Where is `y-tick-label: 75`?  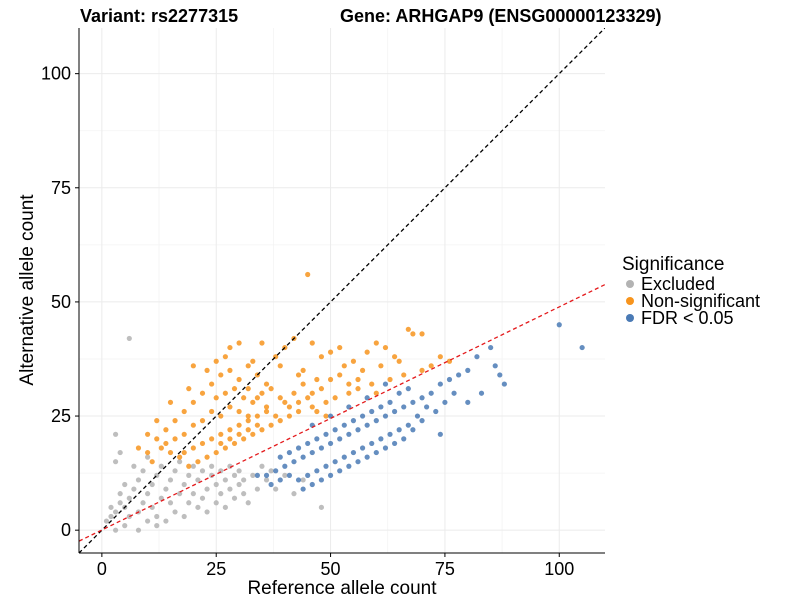 y-tick-label: 75 is located at coordinates (61, 188).